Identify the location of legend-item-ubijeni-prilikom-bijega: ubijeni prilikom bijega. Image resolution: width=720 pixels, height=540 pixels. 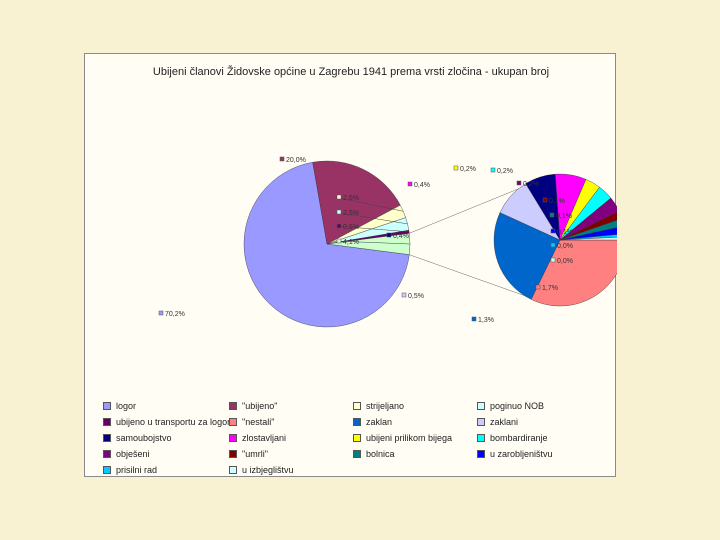
(415, 438).